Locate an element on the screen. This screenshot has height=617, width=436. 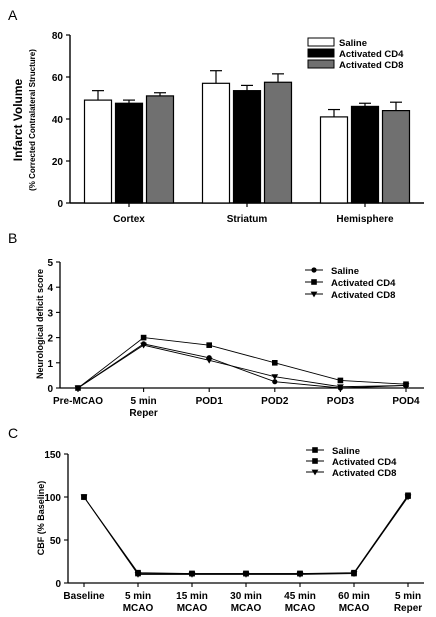
panel-b-y-tick-label: 4 is located at coordinates (50, 288).